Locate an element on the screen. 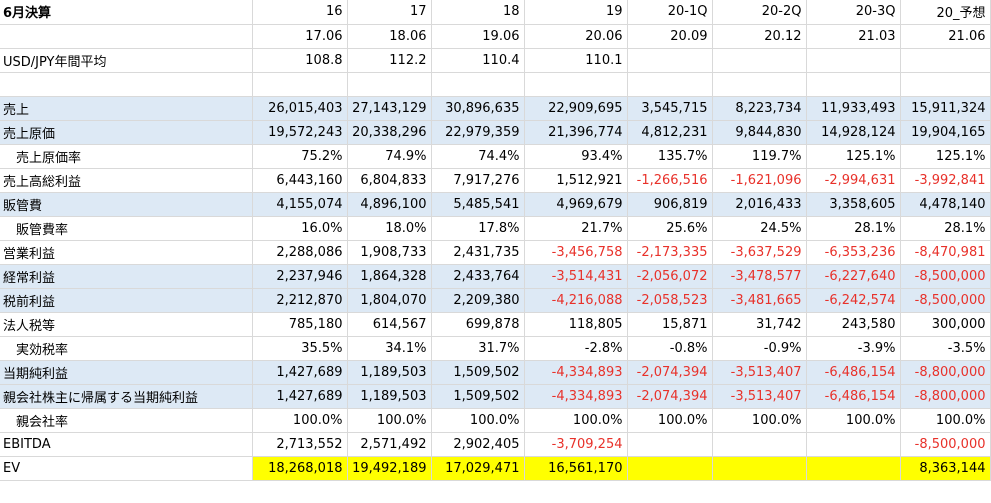 The height and width of the screenshot is (503, 991). value-cell: 21.7% is located at coordinates (576, 228).